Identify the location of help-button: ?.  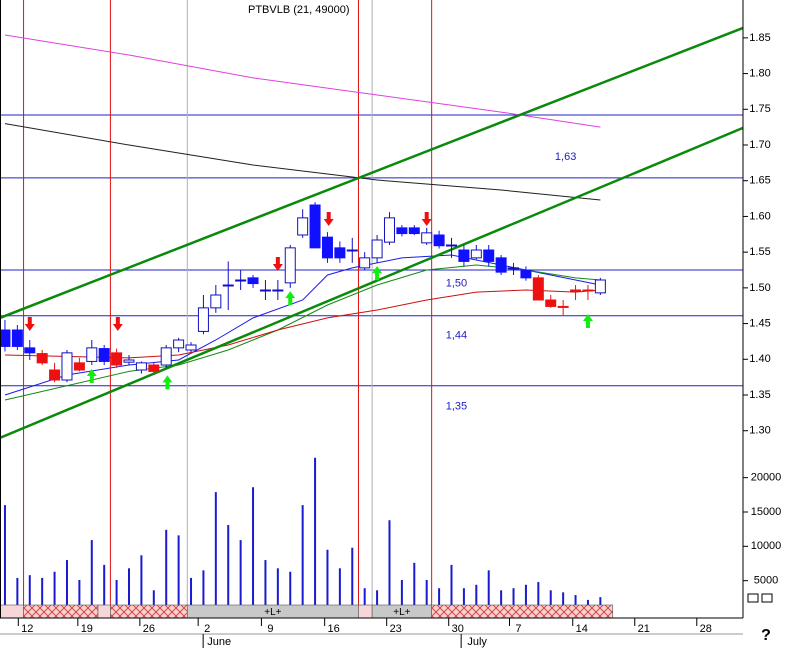
(766, 635).